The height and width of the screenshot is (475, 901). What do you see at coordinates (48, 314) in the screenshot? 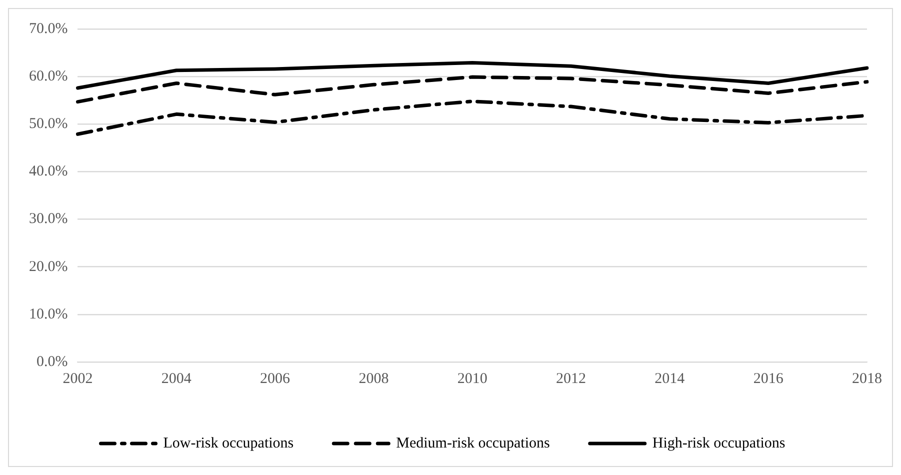
I see `y-tick-label: 10.0%` at bounding box center [48, 314].